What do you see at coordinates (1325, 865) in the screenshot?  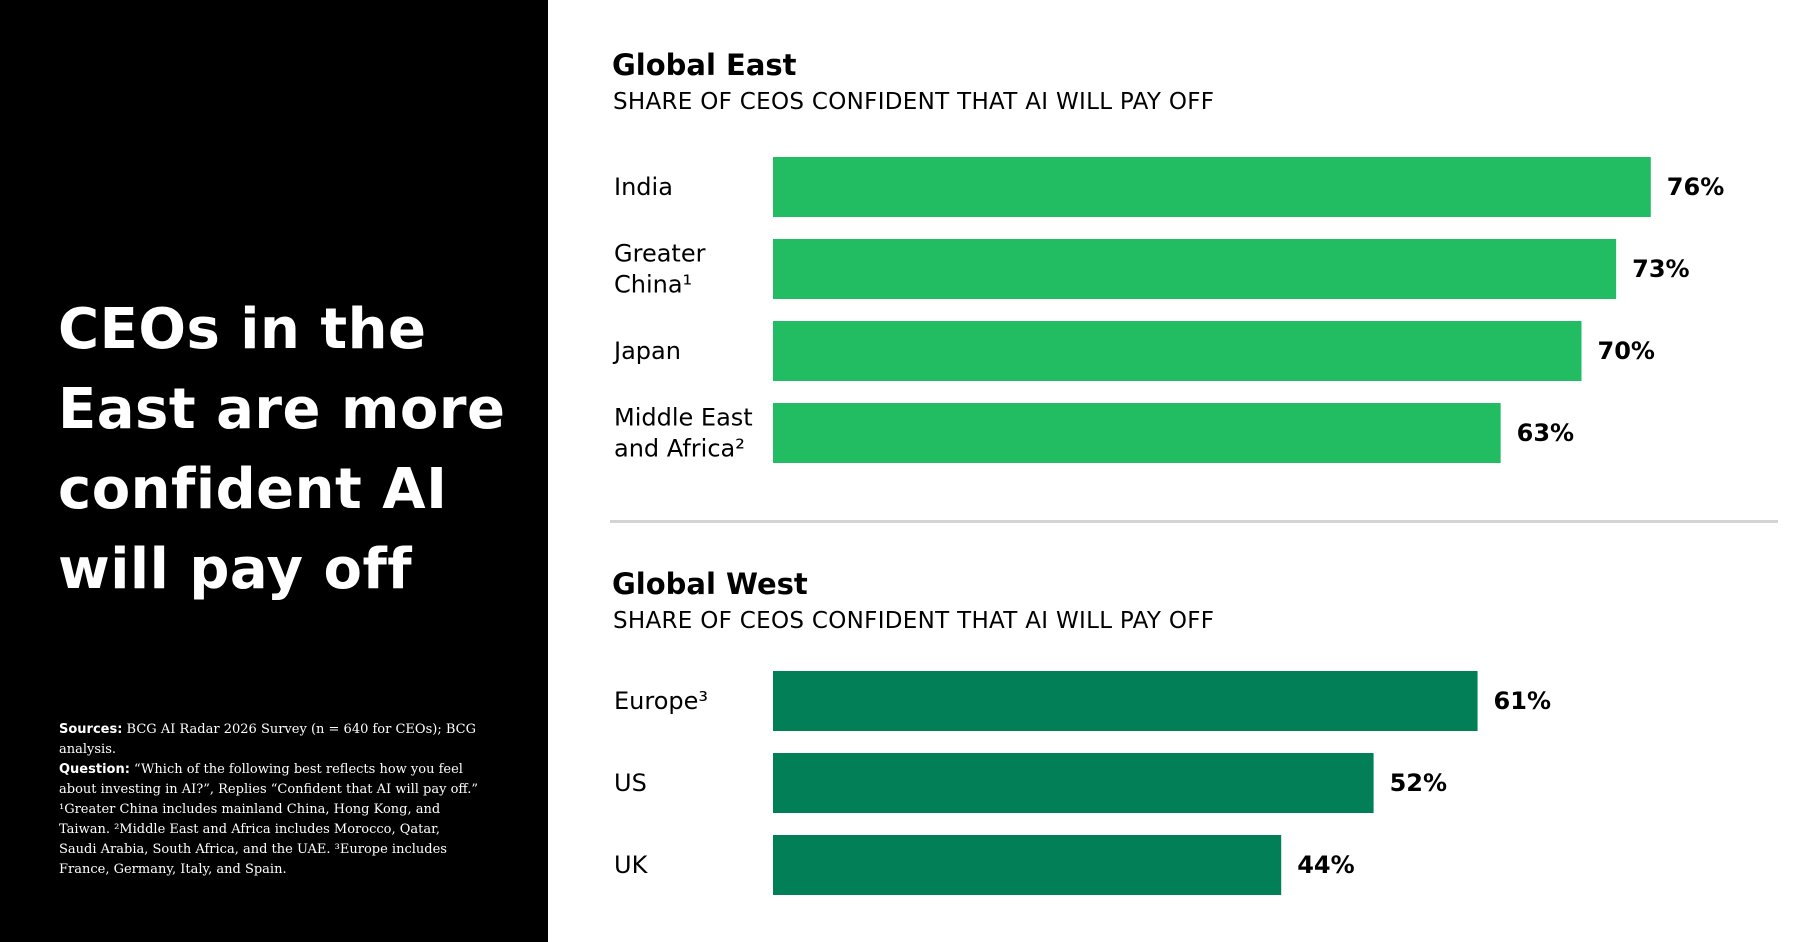 I see `data-label: 44%` at bounding box center [1325, 865].